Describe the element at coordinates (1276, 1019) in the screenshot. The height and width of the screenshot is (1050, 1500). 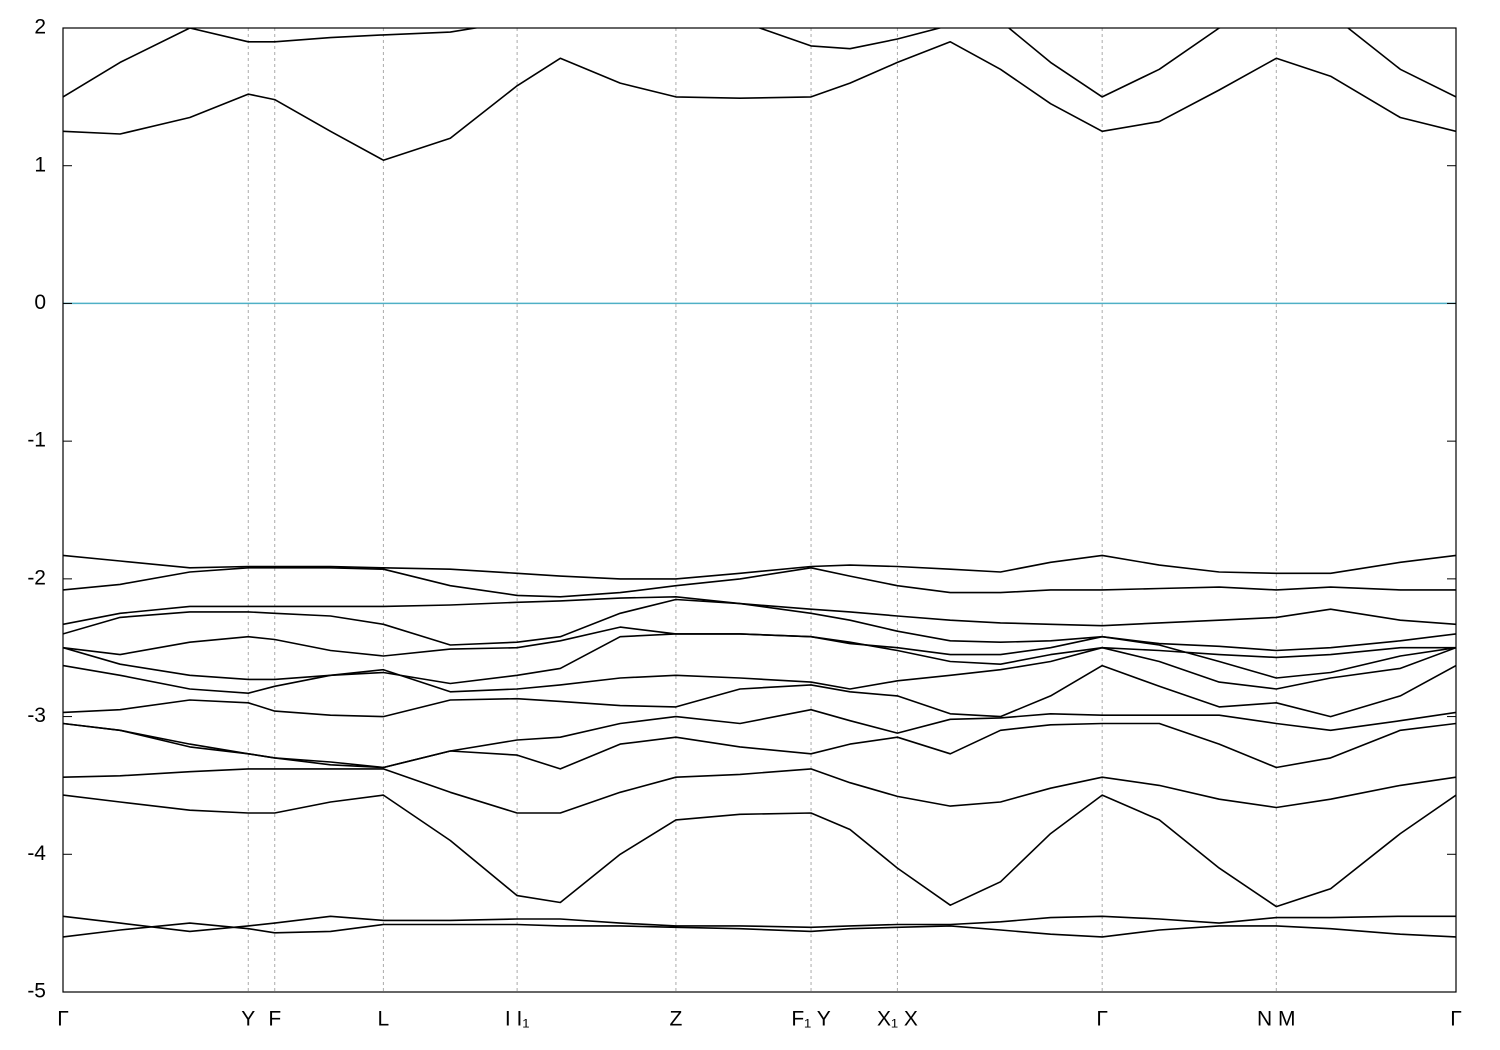
I see `x-tick-label: N M` at that location.